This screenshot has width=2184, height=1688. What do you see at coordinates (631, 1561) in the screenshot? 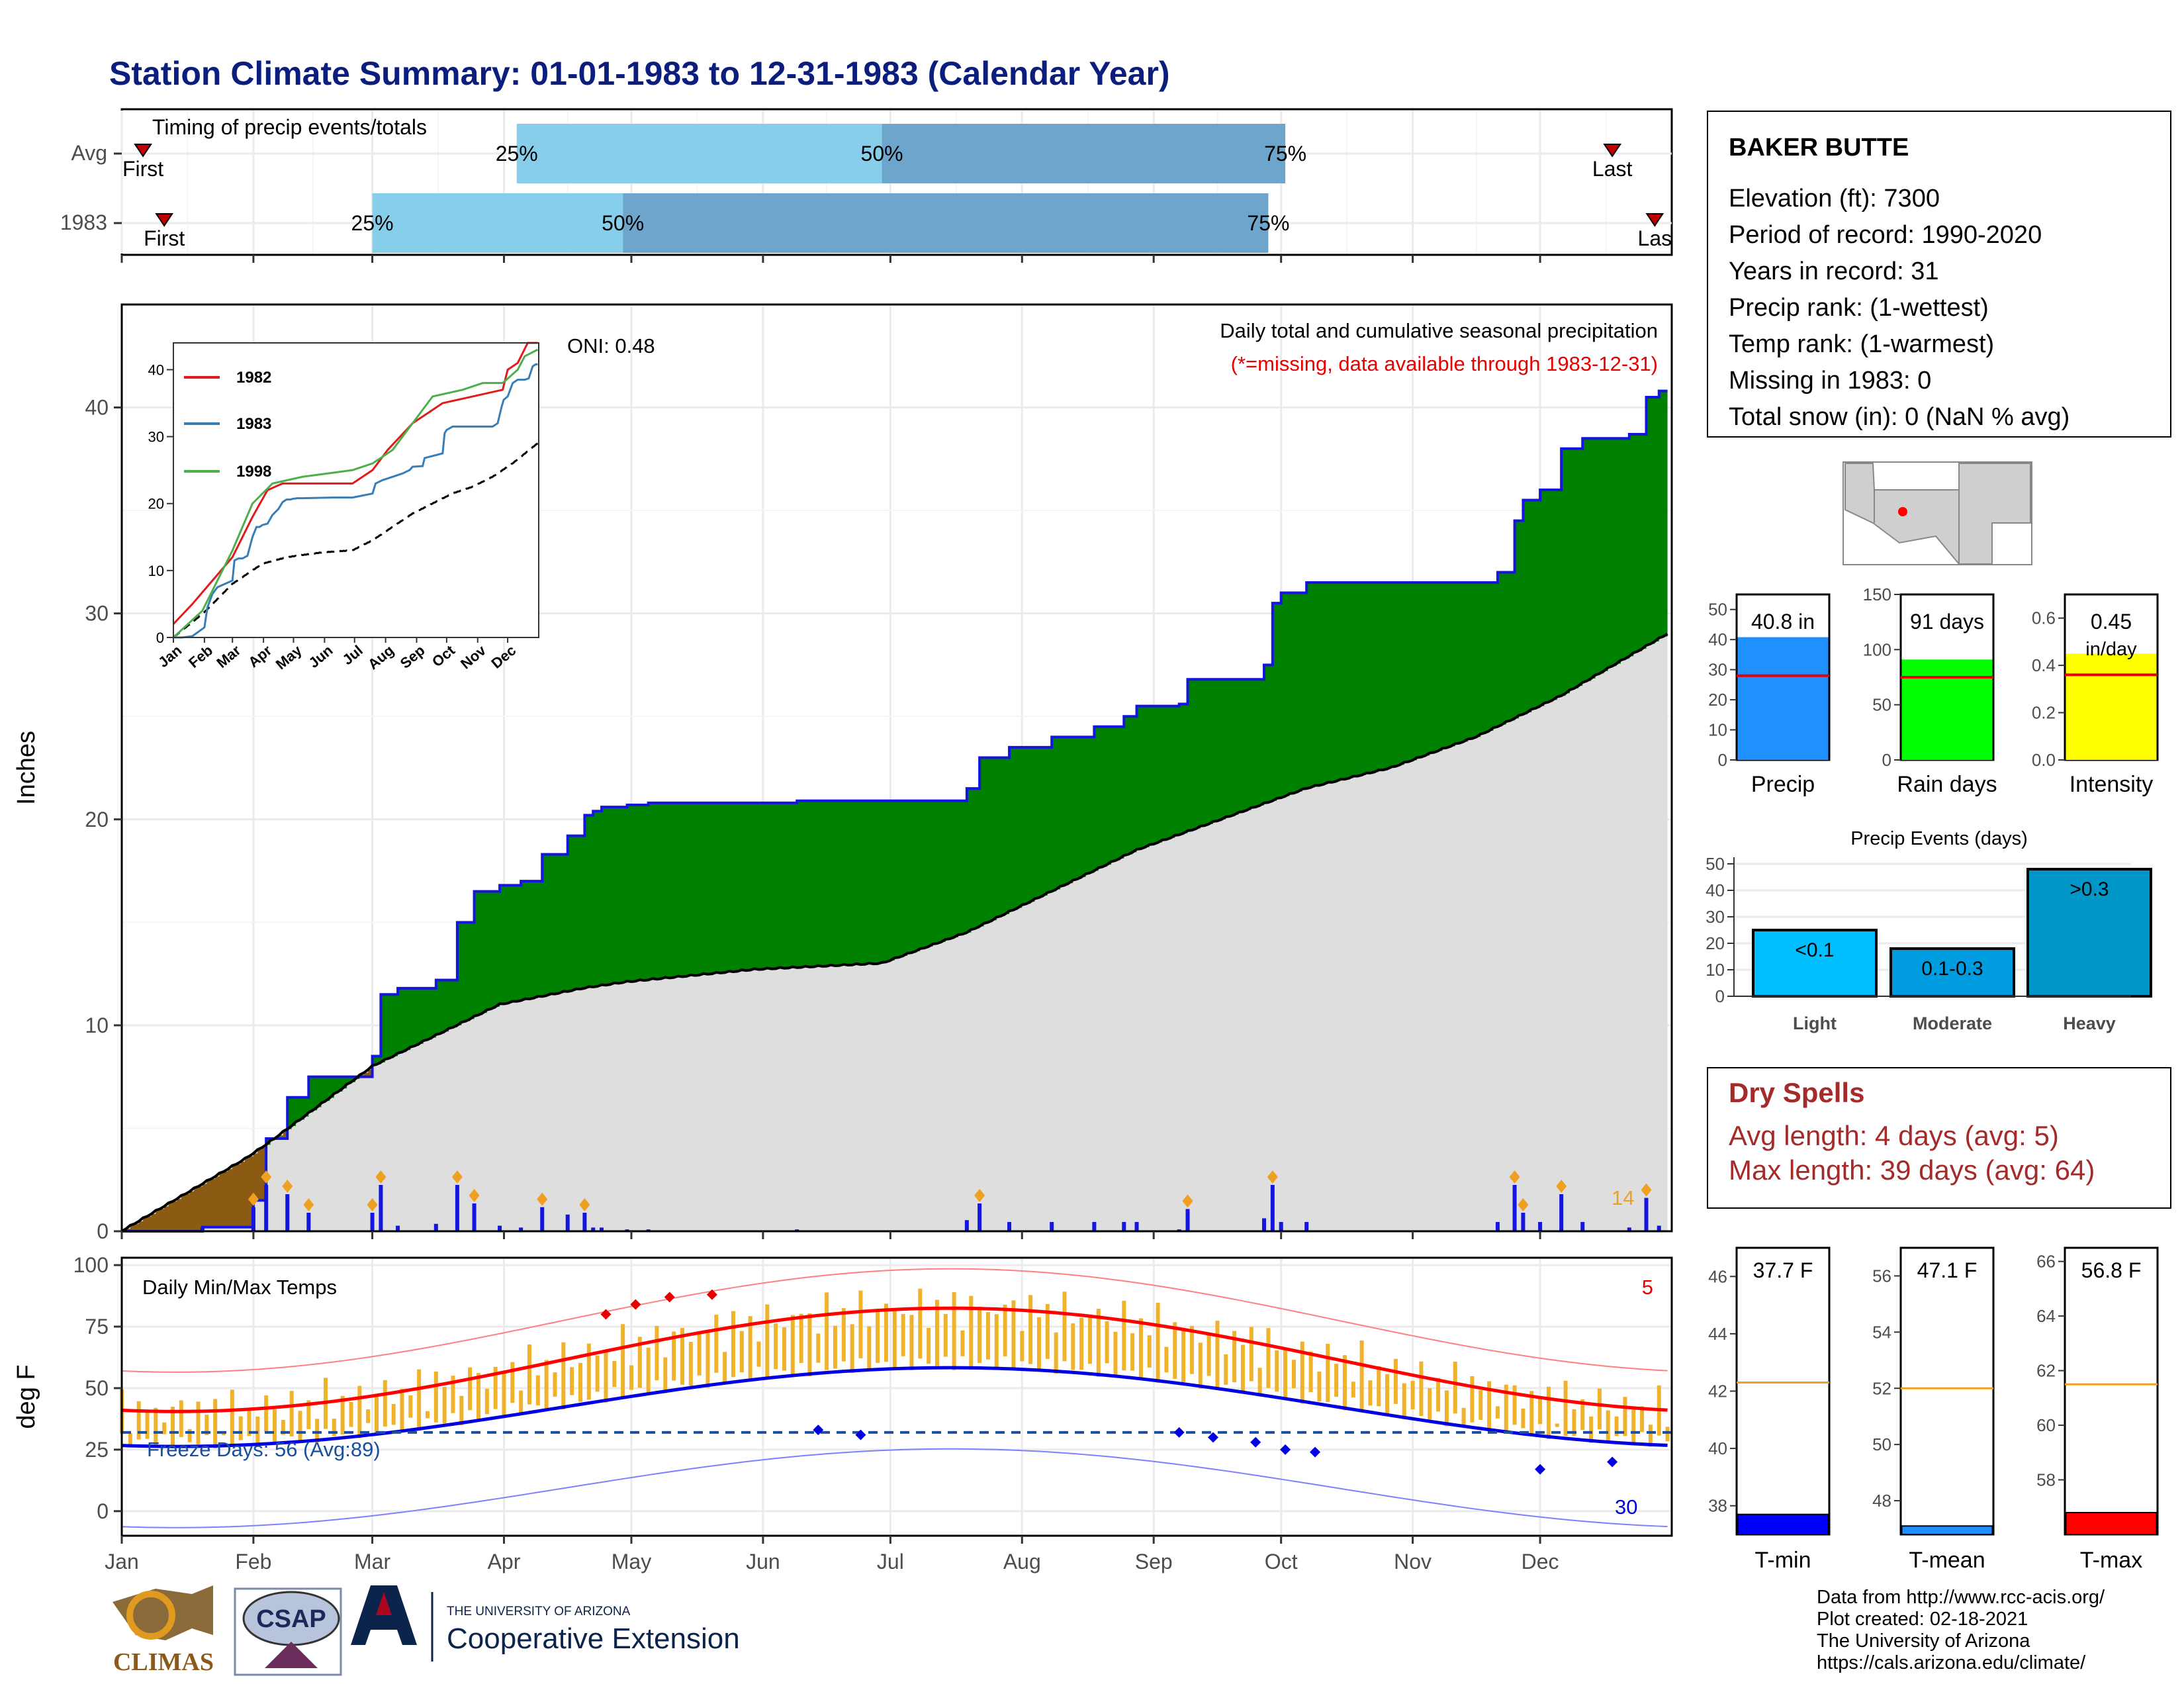
I see `month-label: May` at bounding box center [631, 1561].